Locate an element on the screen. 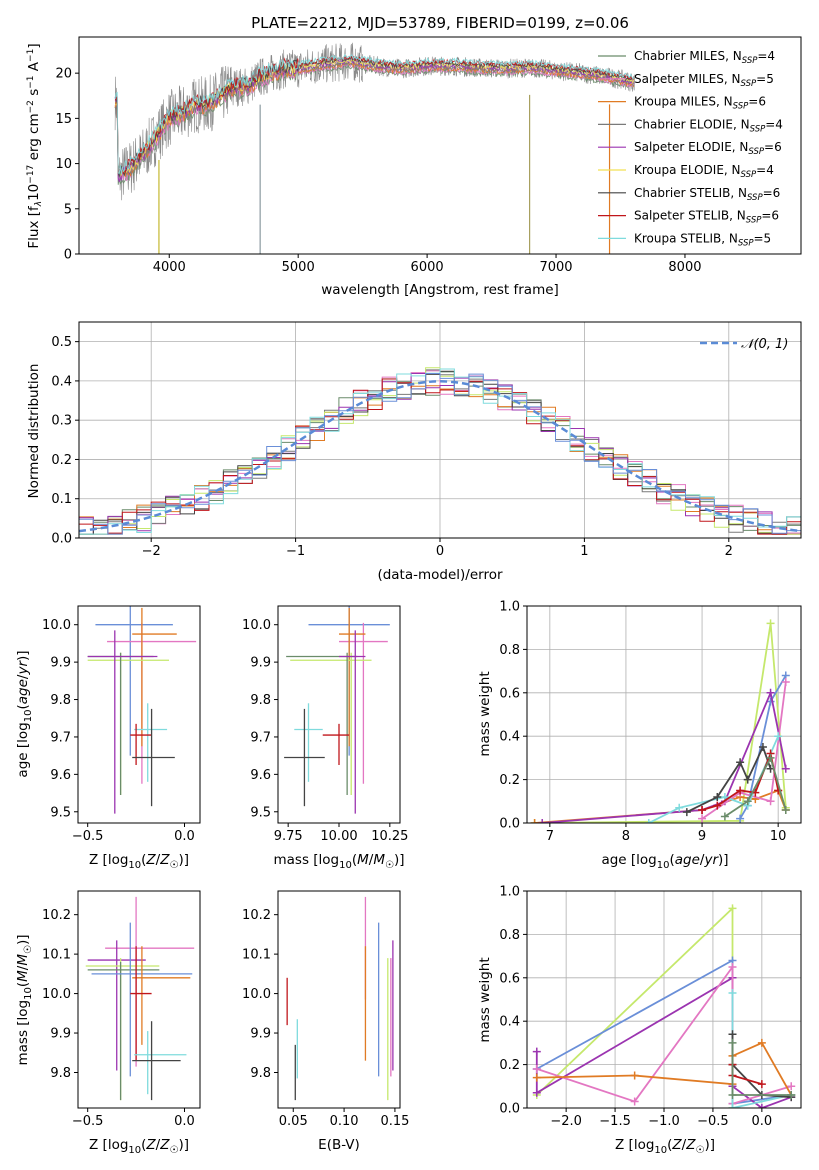 The image size is (819, 1170). y-tick-label: 9.8 is located at coordinates (260, 1073).